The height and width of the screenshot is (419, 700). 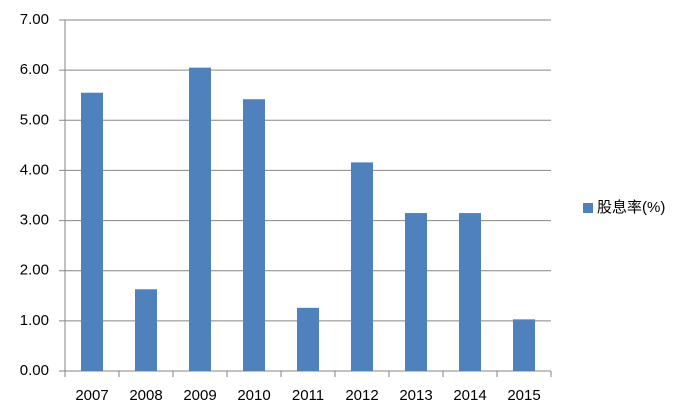 I want to click on x-tick-label: 2014, so click(x=469, y=395).